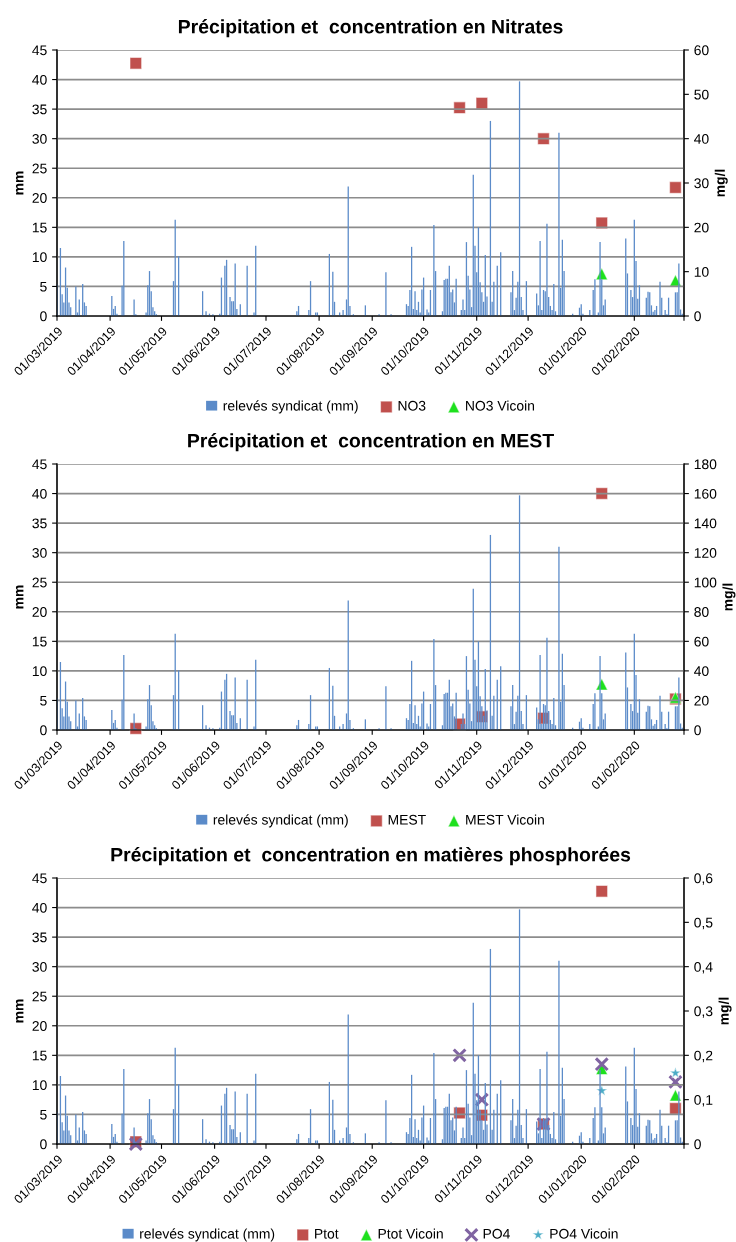 The width and height of the screenshot is (736, 1242). I want to click on y2-tick-label: 160, so click(705, 493).